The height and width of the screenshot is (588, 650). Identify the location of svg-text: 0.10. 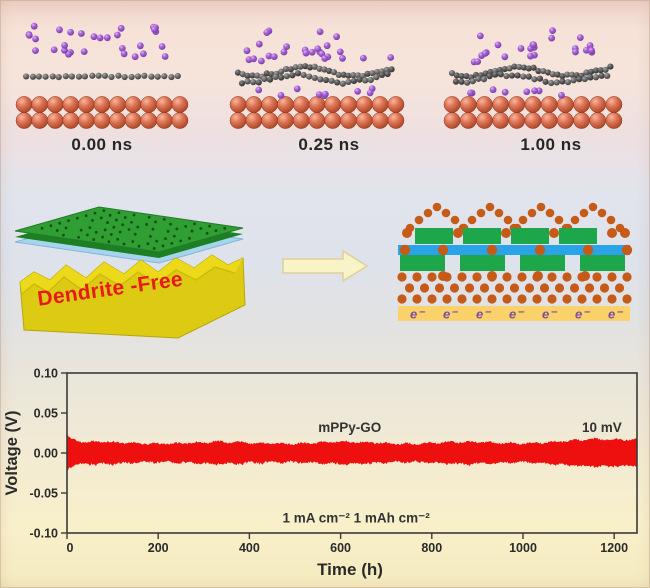
(46, 374).